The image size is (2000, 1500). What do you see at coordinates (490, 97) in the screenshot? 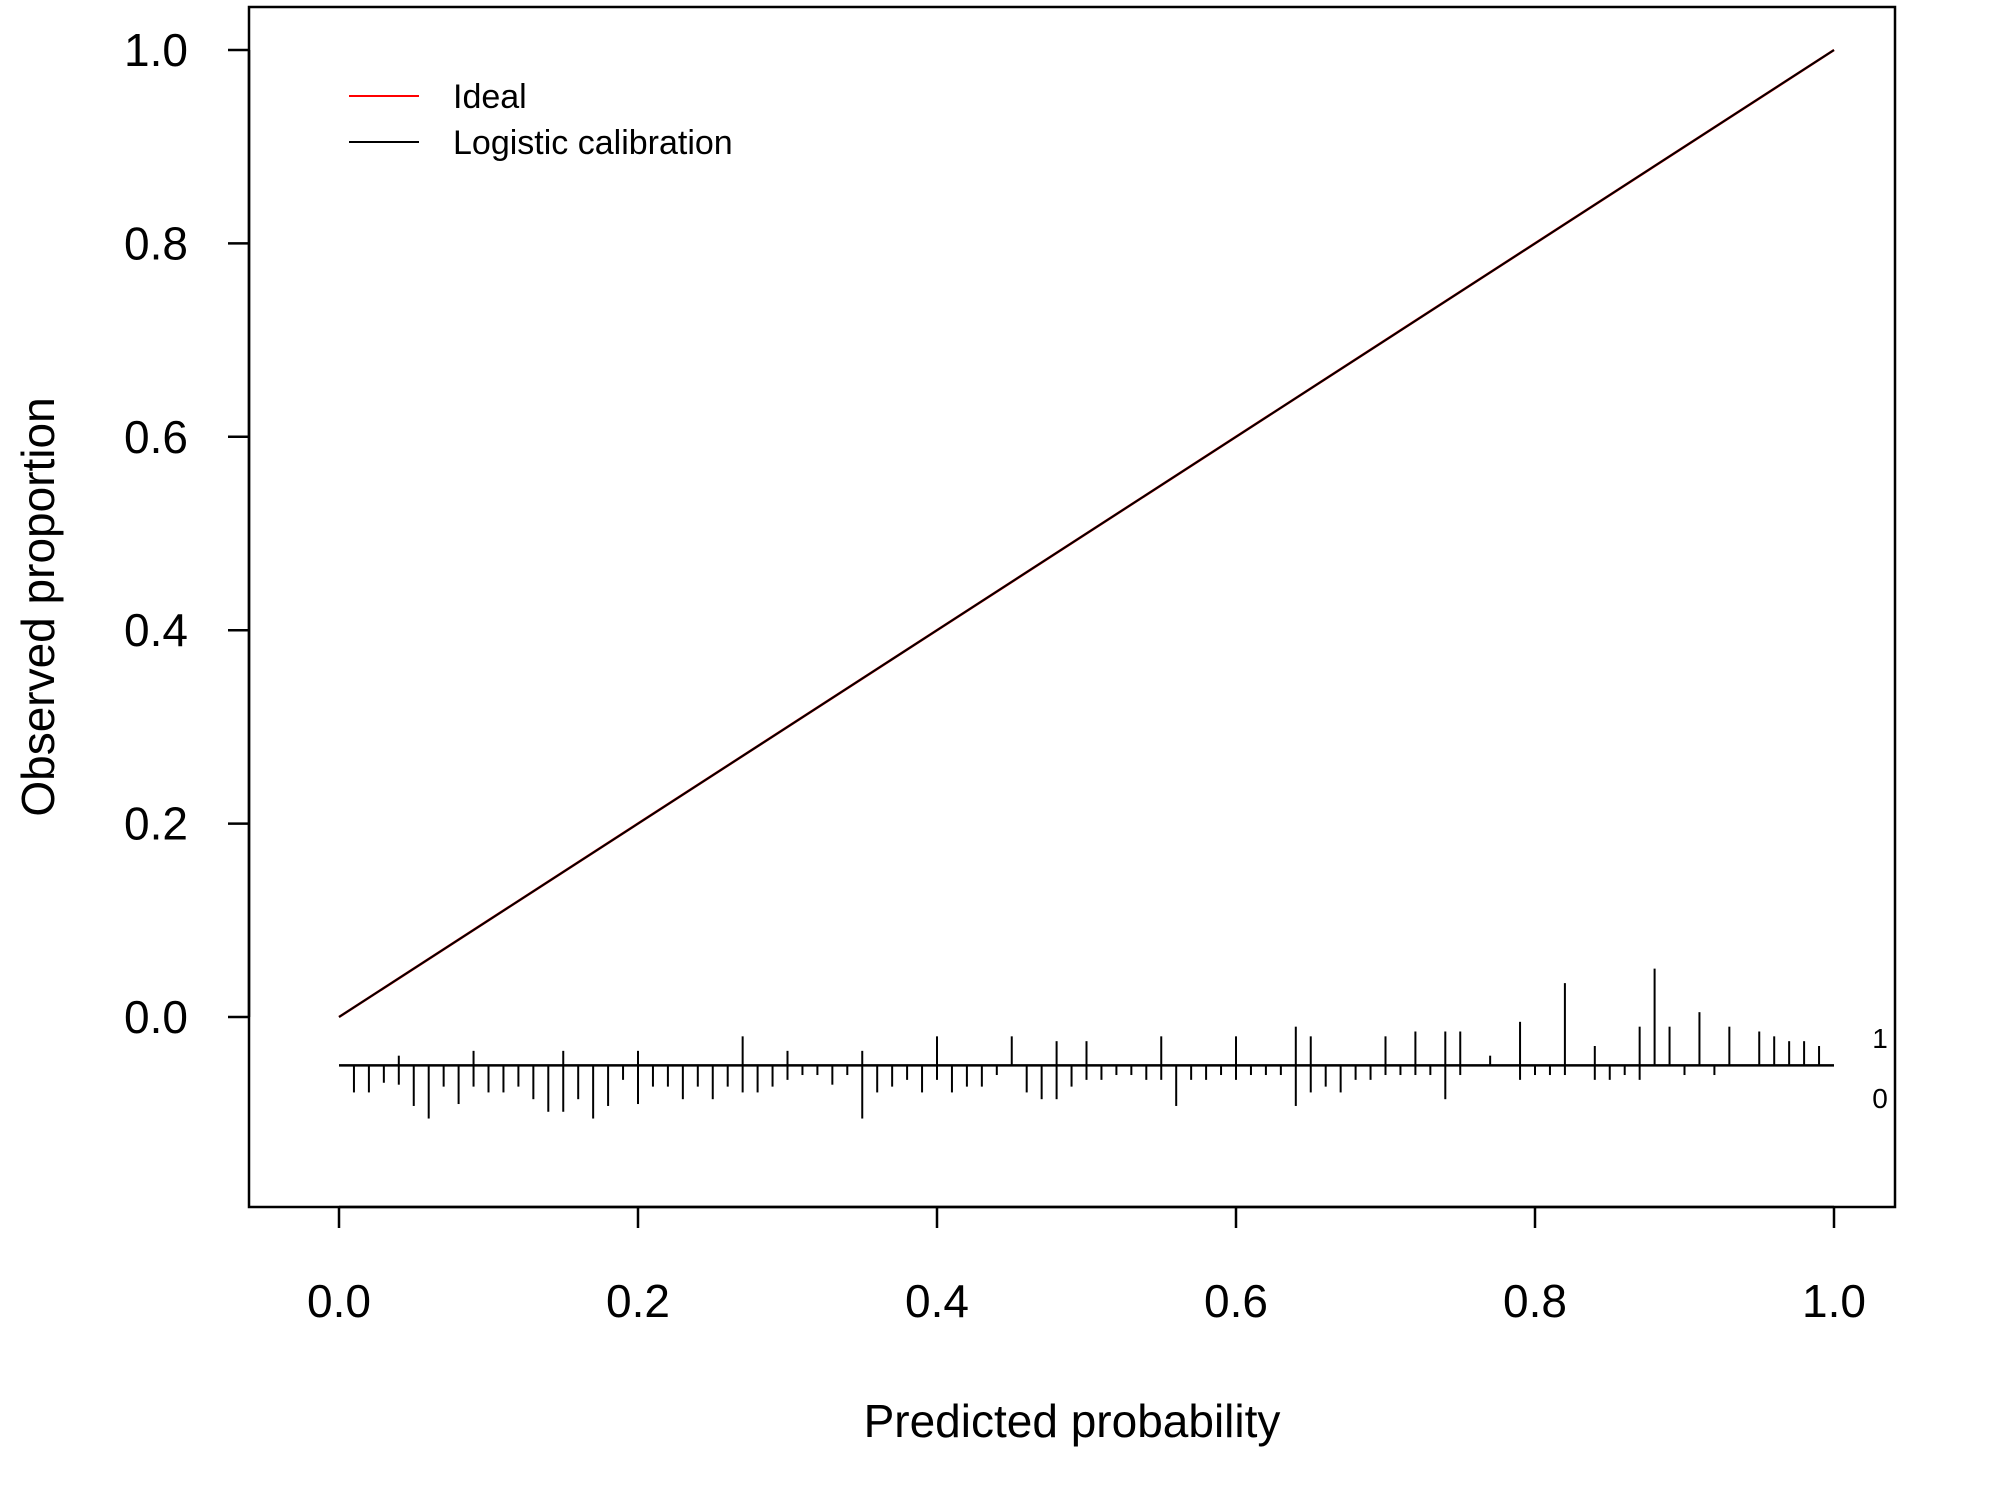
I see `legend-label-ideal: Ideal` at bounding box center [490, 97].